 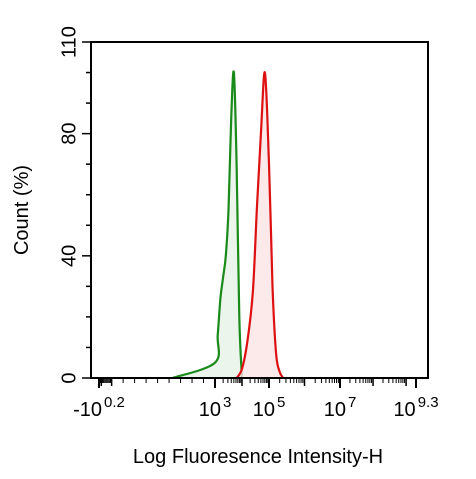 I want to click on x-axis-title: Log Fluoresence Intensity-H, so click(x=258, y=457).